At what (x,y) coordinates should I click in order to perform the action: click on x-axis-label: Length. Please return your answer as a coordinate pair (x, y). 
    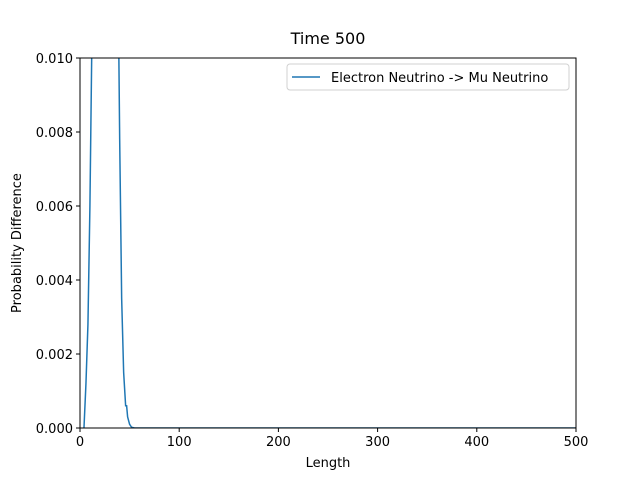
    Looking at the image, I should click on (328, 463).